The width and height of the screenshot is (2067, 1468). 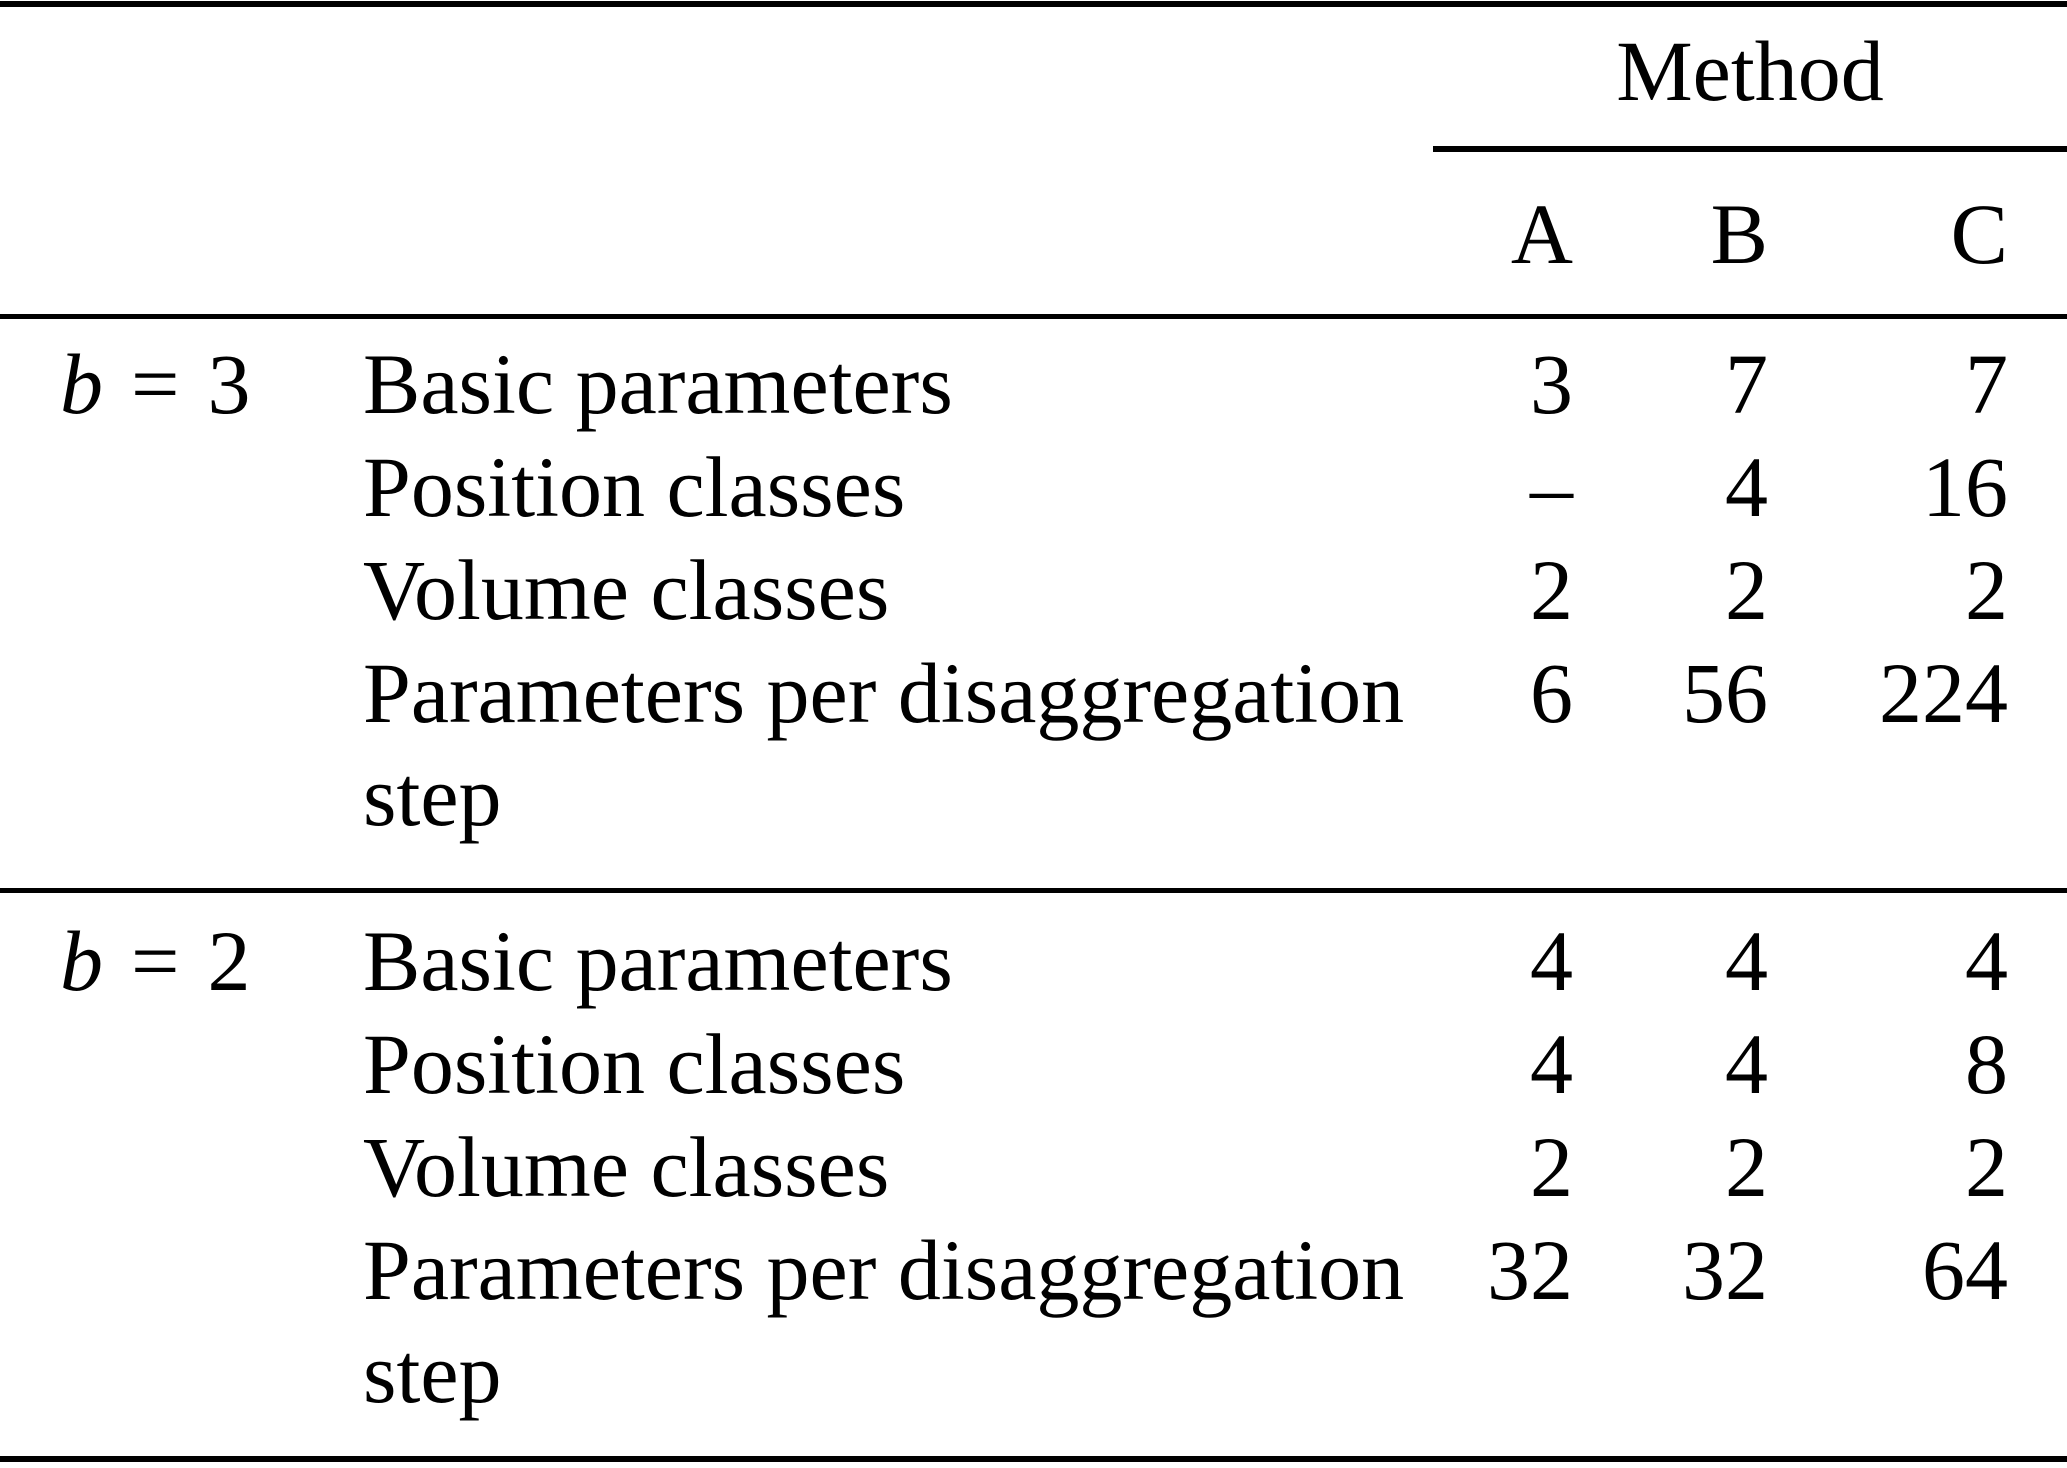 I want to click on column-header-a: A, so click(x=1541, y=234).